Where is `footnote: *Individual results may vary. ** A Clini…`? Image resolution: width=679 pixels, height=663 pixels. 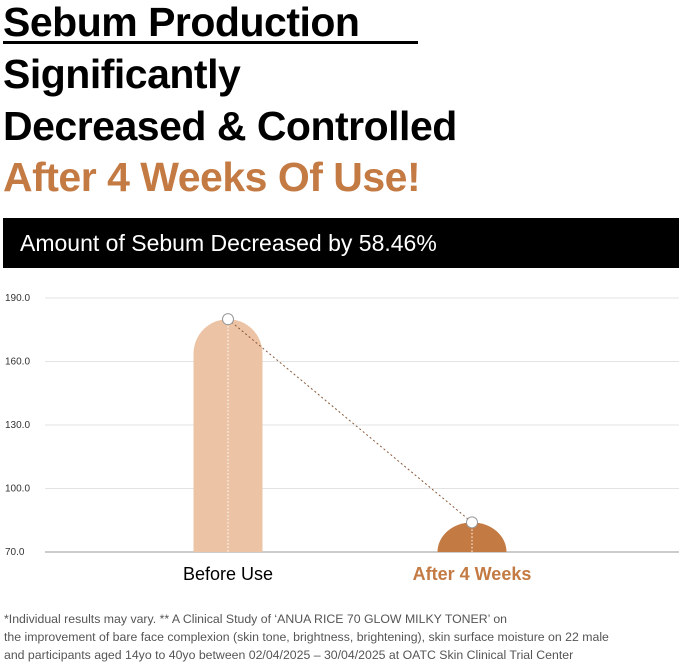
footnote: *Individual results may vary. ** A Clini… is located at coordinates (255, 619).